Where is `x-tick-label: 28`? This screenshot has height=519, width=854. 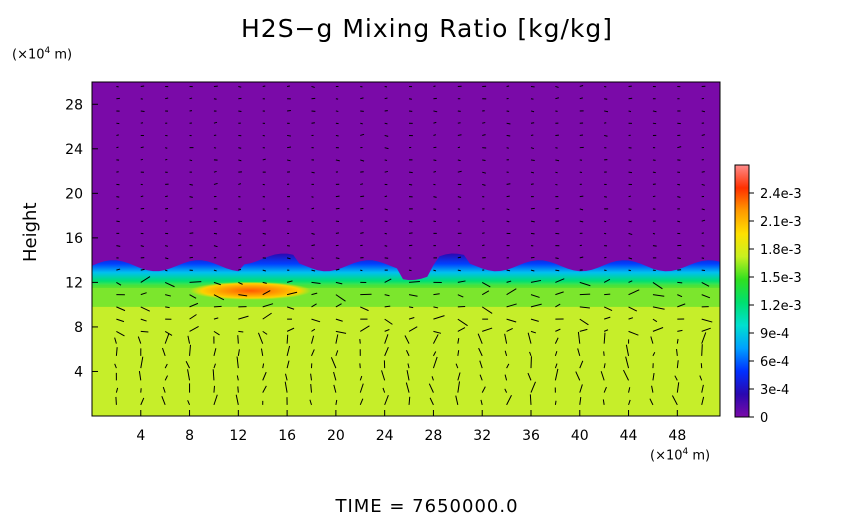 x-tick-label: 28 is located at coordinates (434, 436).